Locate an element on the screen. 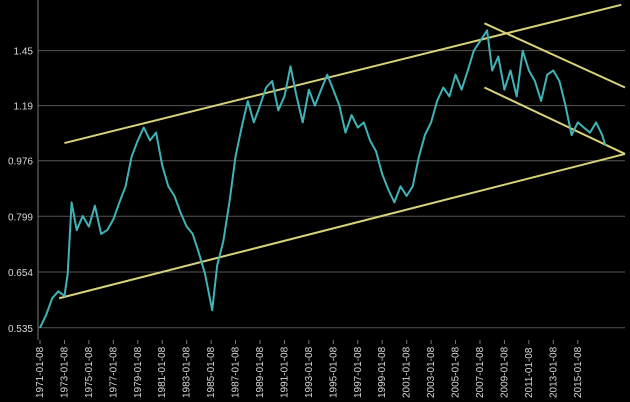 This screenshot has height=402, width=630. x-tick-label: 1989-01-08 is located at coordinates (260, 372).